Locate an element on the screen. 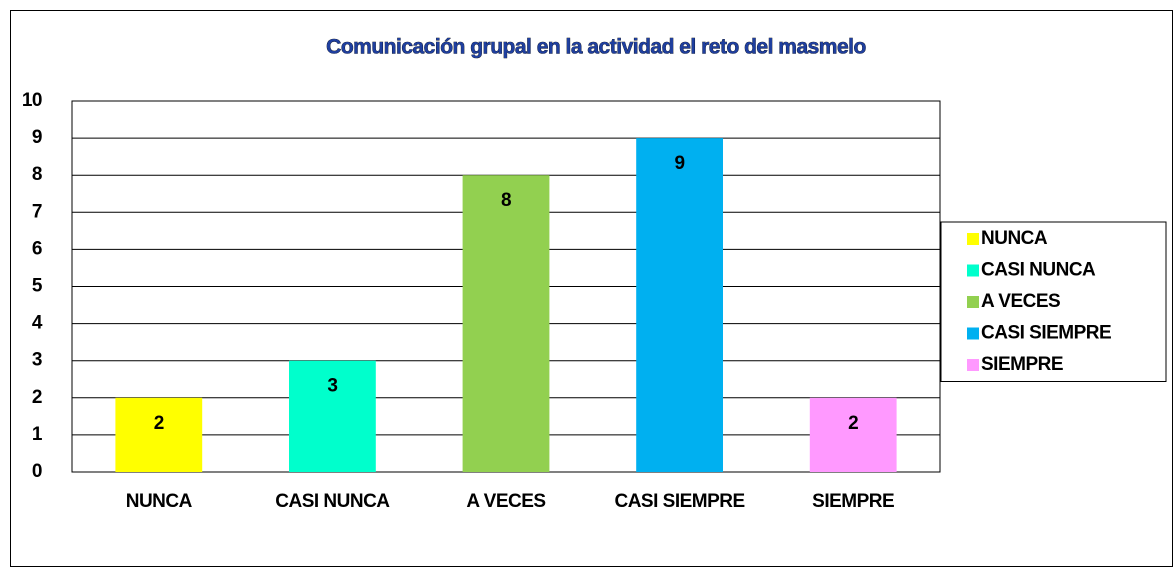 Image resolution: width=1173 pixels, height=567 pixels. x-tick-label: SIEMPRE is located at coordinates (853, 501).